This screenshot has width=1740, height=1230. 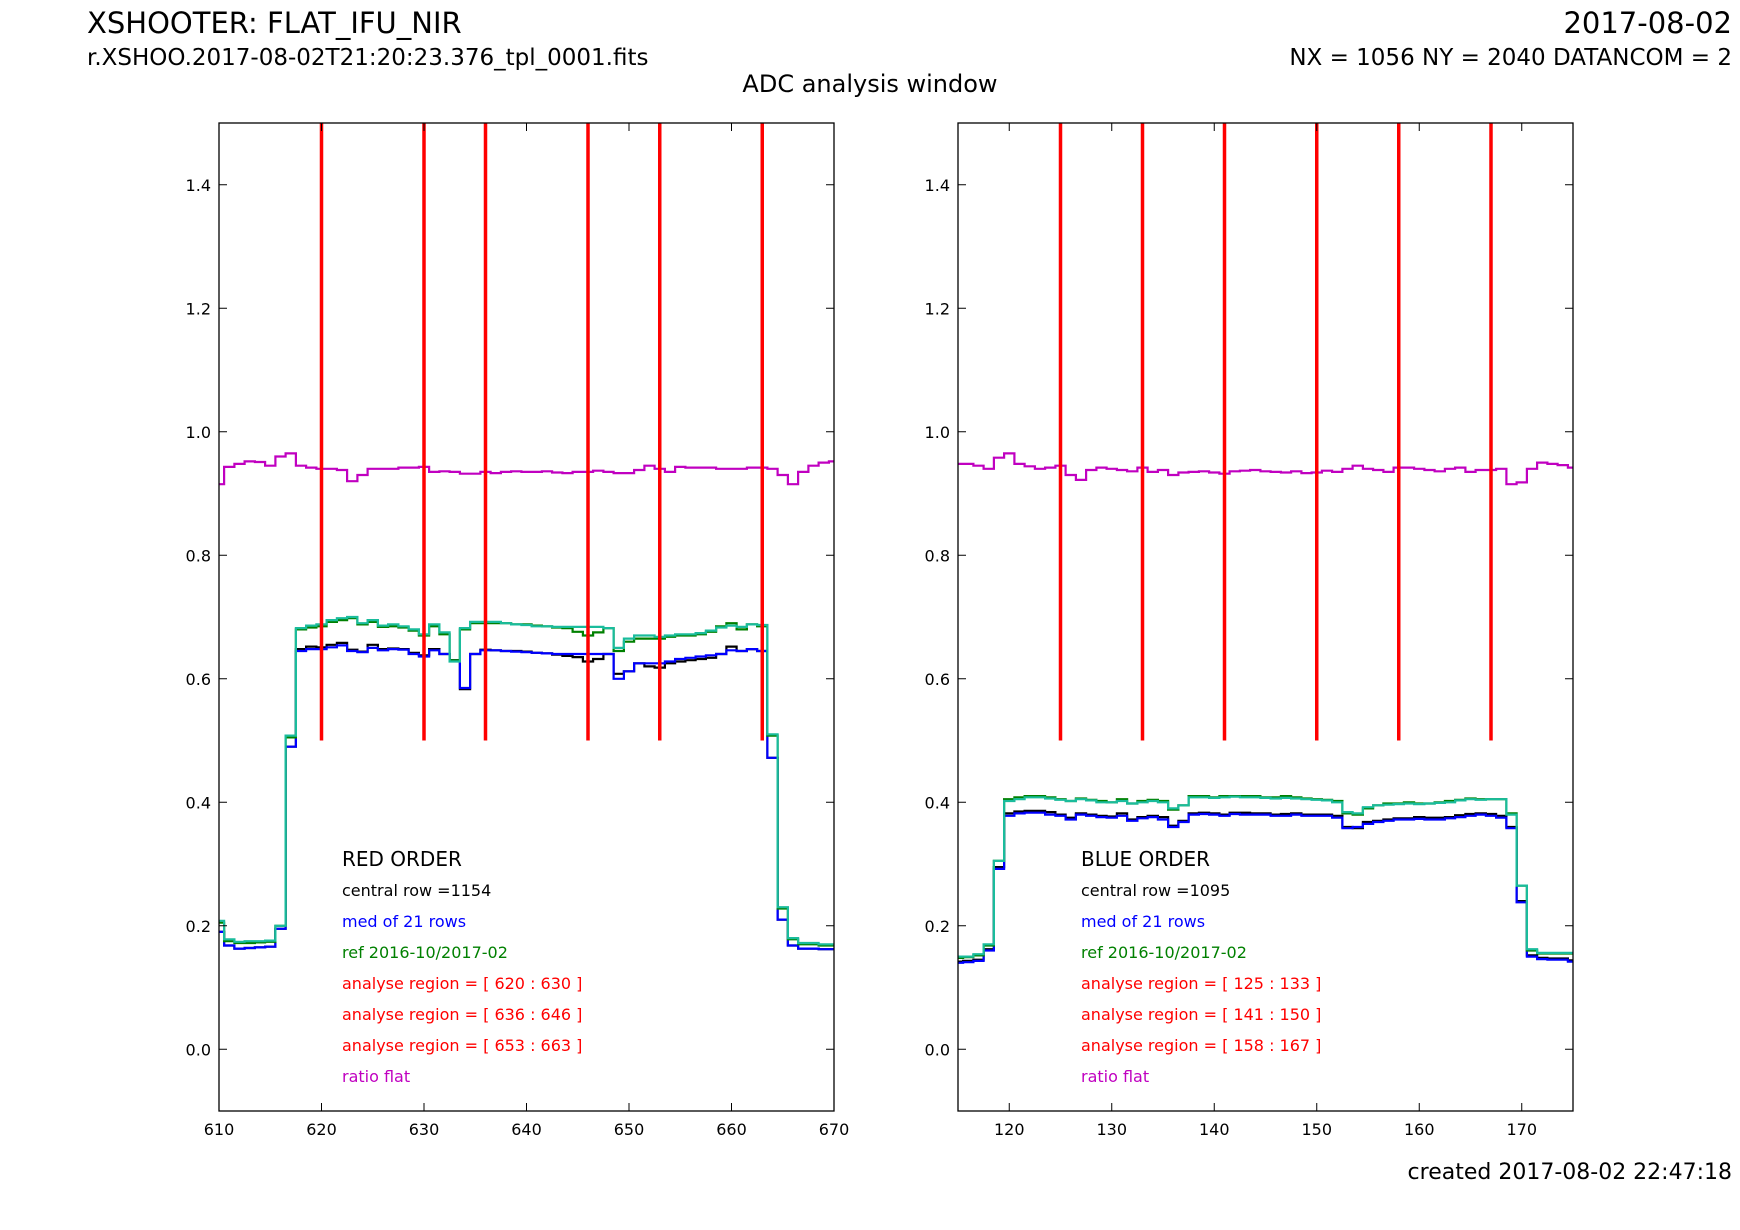 I want to click on blue-order-xtick-label-2: 140, so click(x=1214, y=1129).